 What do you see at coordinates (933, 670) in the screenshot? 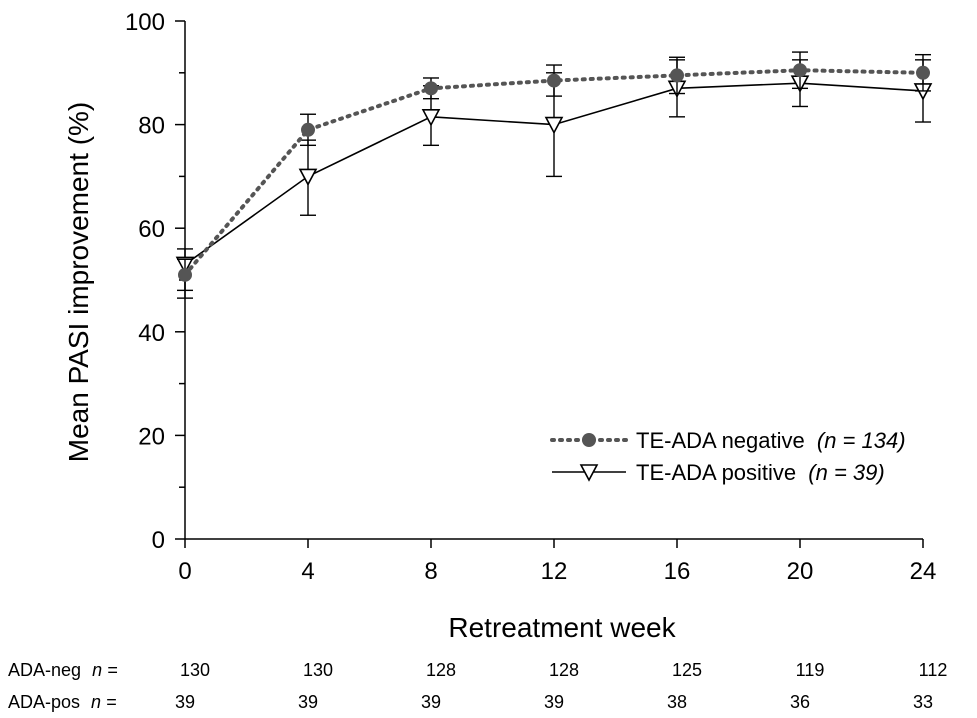
I see `n-value-neg: 112` at bounding box center [933, 670].